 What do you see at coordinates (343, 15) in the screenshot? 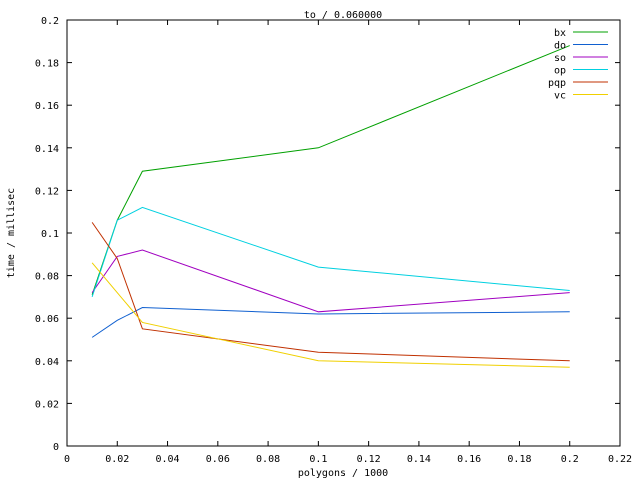
I see `chart-title: to / 0.060000` at bounding box center [343, 15].